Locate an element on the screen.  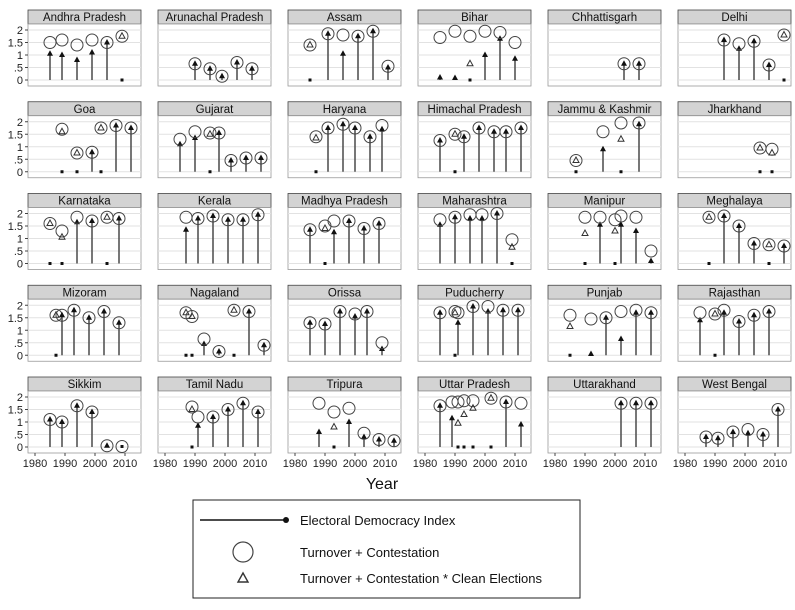
panel-punjab: Punjab is located at coordinates (604, 323).